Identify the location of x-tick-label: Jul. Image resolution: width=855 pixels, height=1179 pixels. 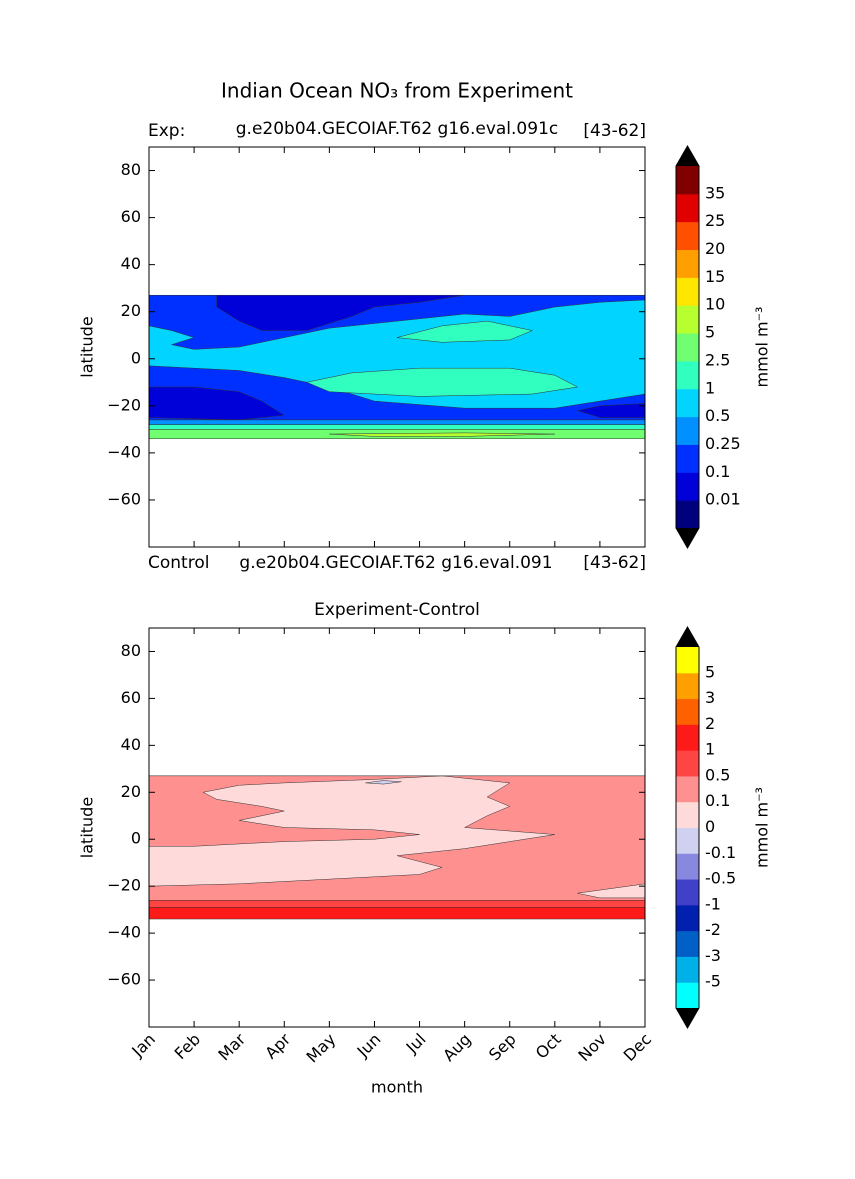
(416, 1044).